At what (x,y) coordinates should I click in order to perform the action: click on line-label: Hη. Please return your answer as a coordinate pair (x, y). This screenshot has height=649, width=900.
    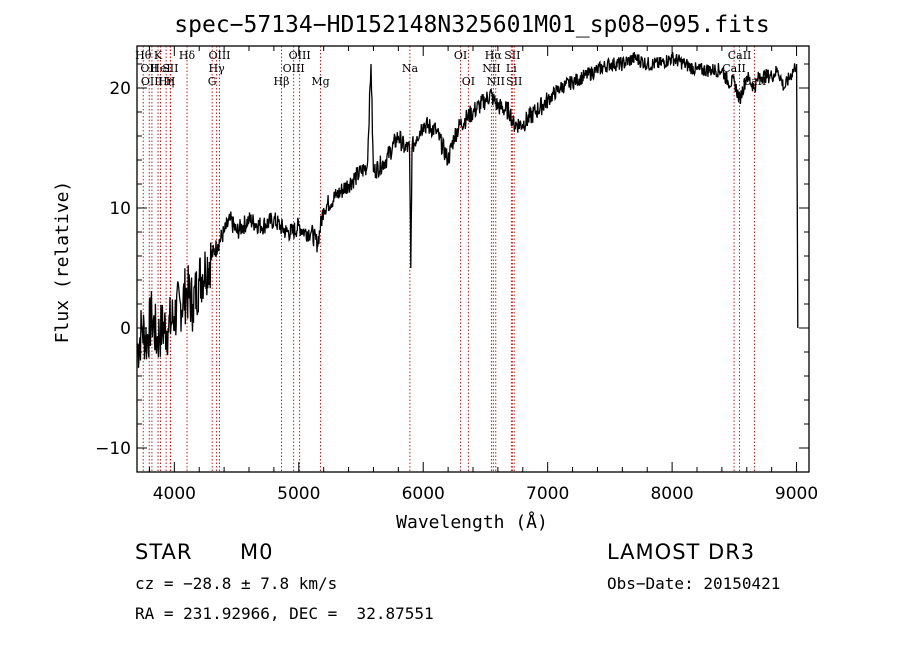
    Looking at the image, I should click on (166, 81).